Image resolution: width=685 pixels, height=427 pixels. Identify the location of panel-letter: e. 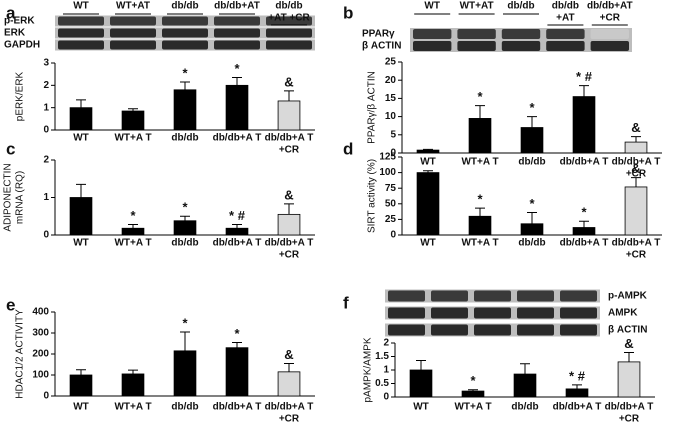
(10, 304).